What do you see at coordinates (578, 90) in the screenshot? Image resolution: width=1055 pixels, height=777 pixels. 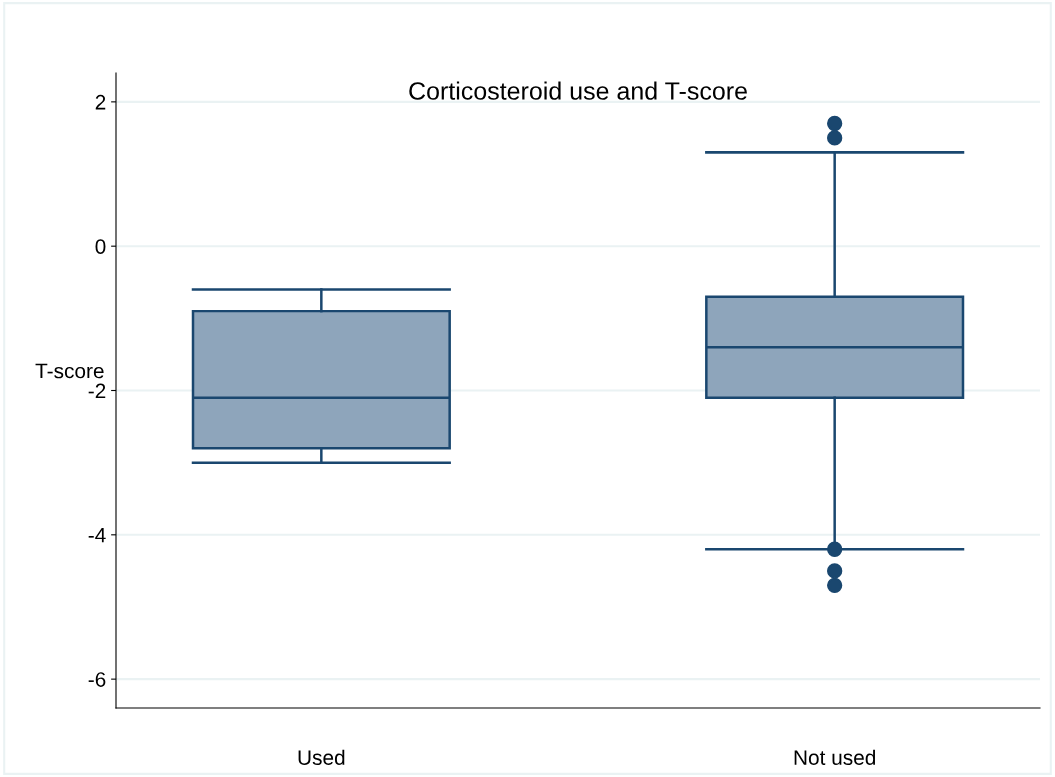 I see `chart-title: Corticosteroid use and T-score` at bounding box center [578, 90].